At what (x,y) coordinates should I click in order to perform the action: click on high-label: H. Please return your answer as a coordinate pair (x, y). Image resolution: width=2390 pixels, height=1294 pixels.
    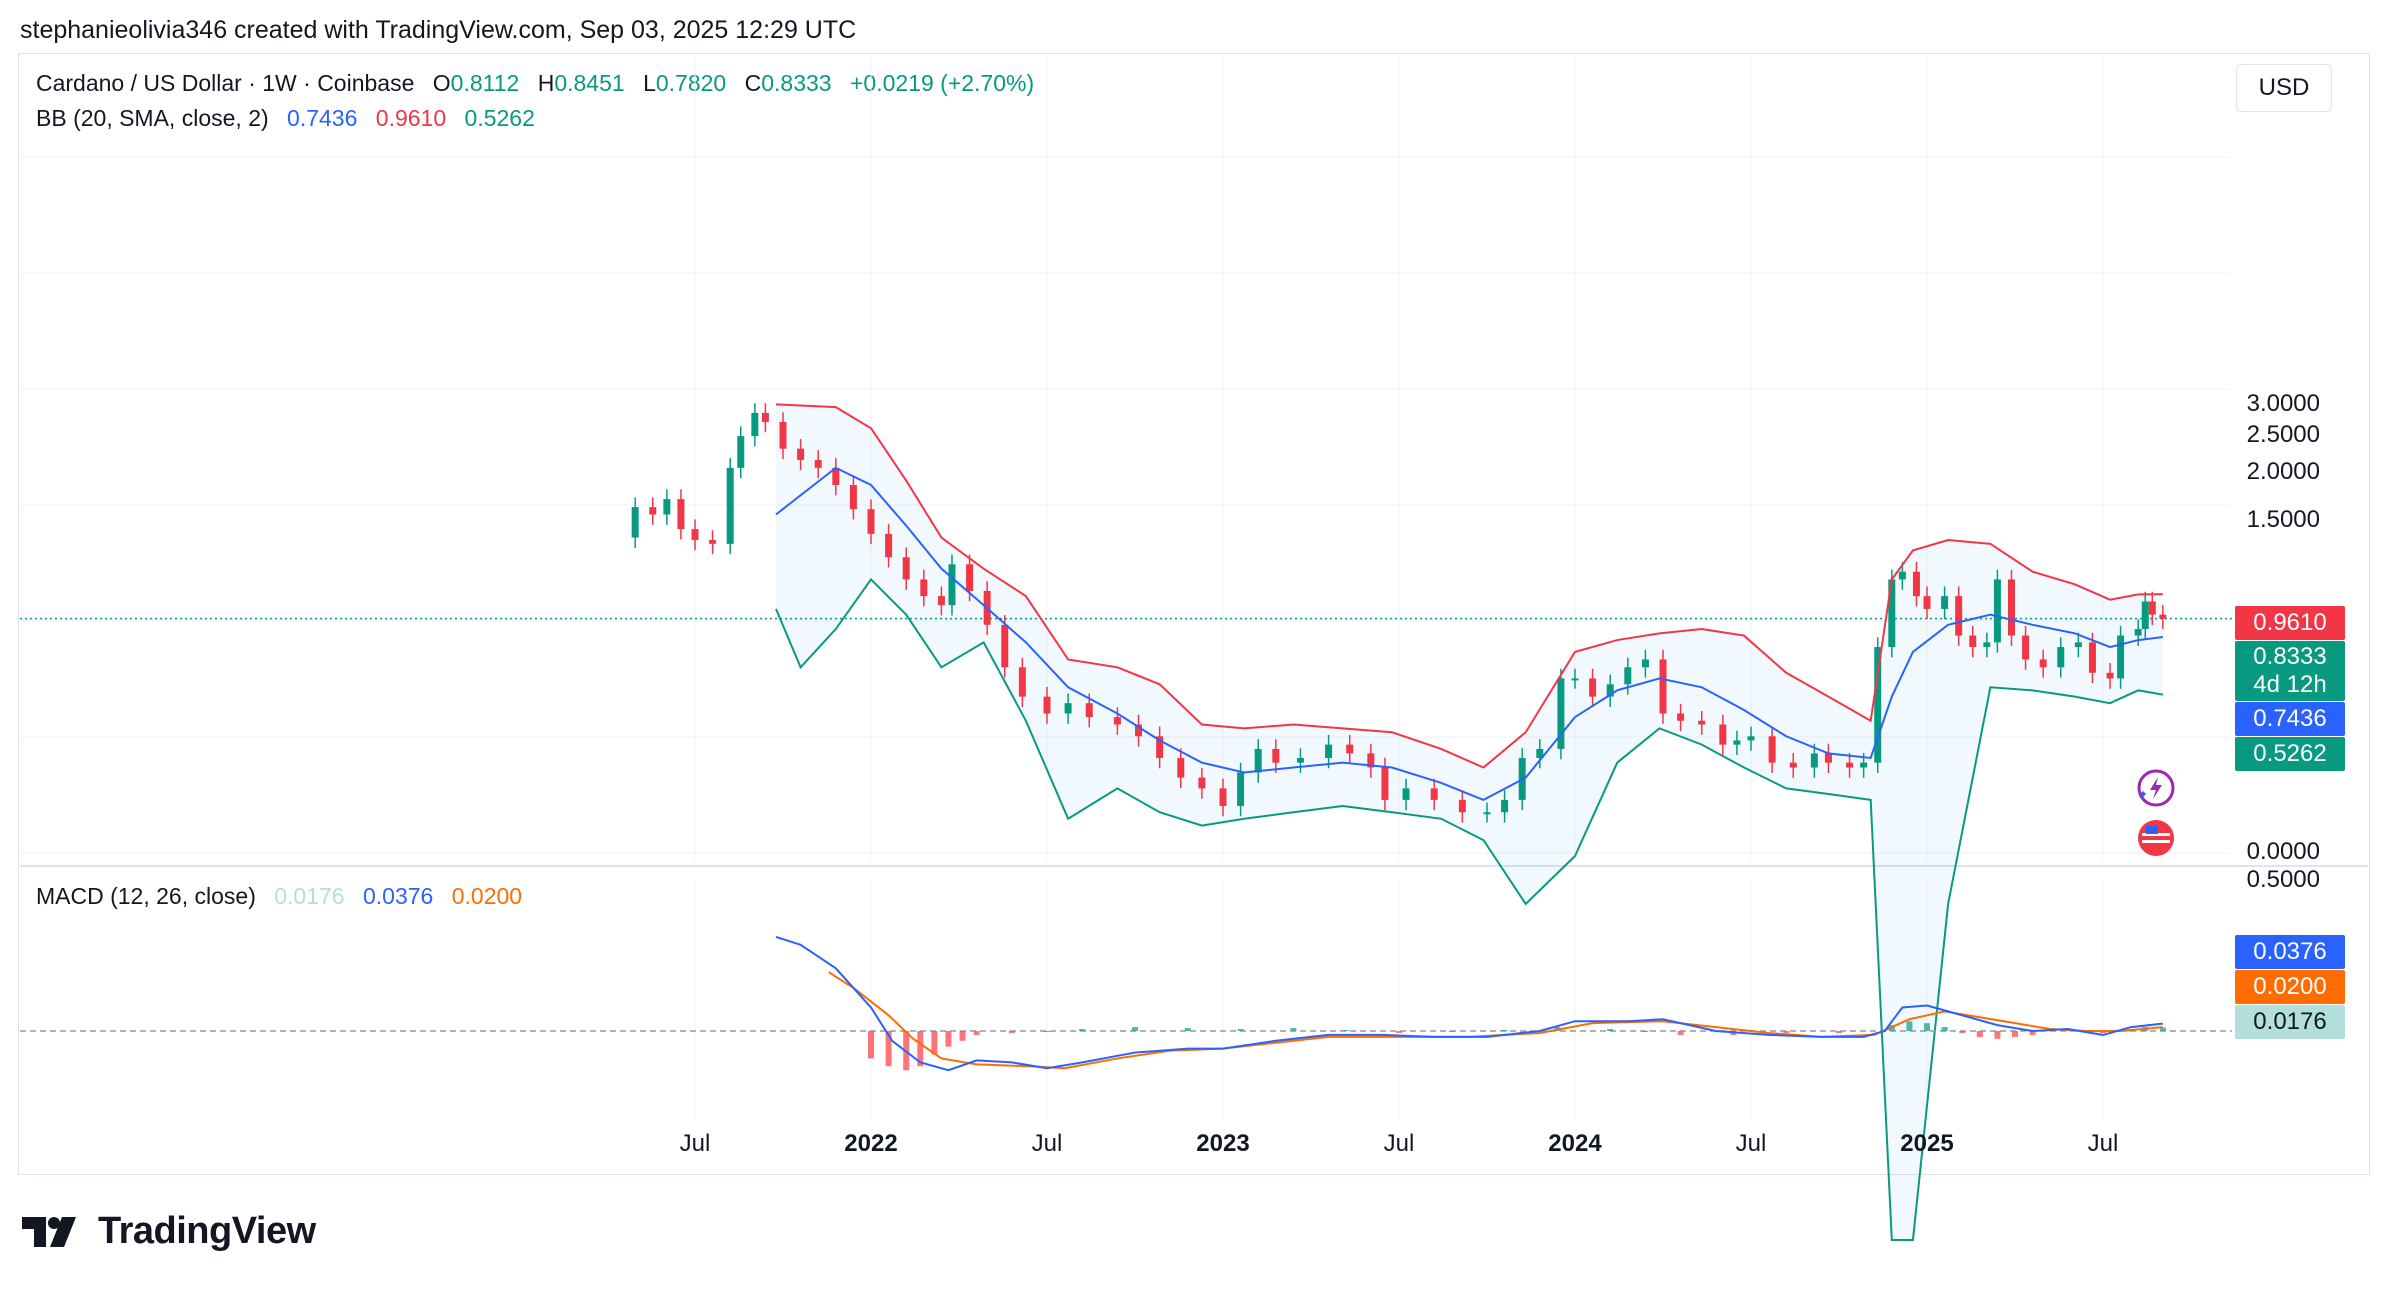
    Looking at the image, I should click on (546, 83).